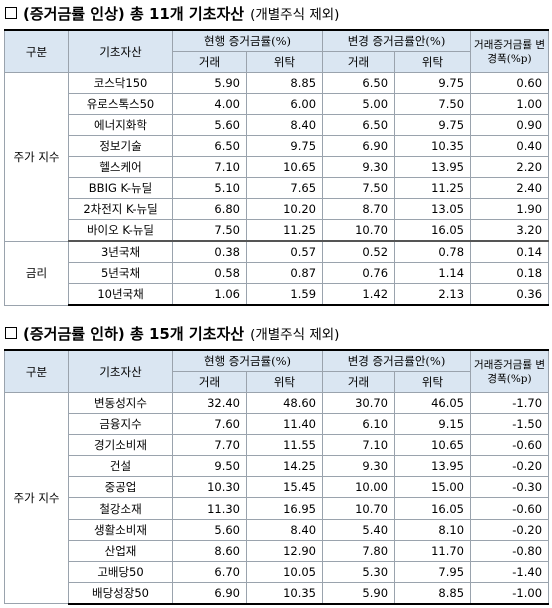 This screenshot has height=608, width=552. What do you see at coordinates (120, 294) in the screenshot?
I see `asset-name: 10년국채` at bounding box center [120, 294].